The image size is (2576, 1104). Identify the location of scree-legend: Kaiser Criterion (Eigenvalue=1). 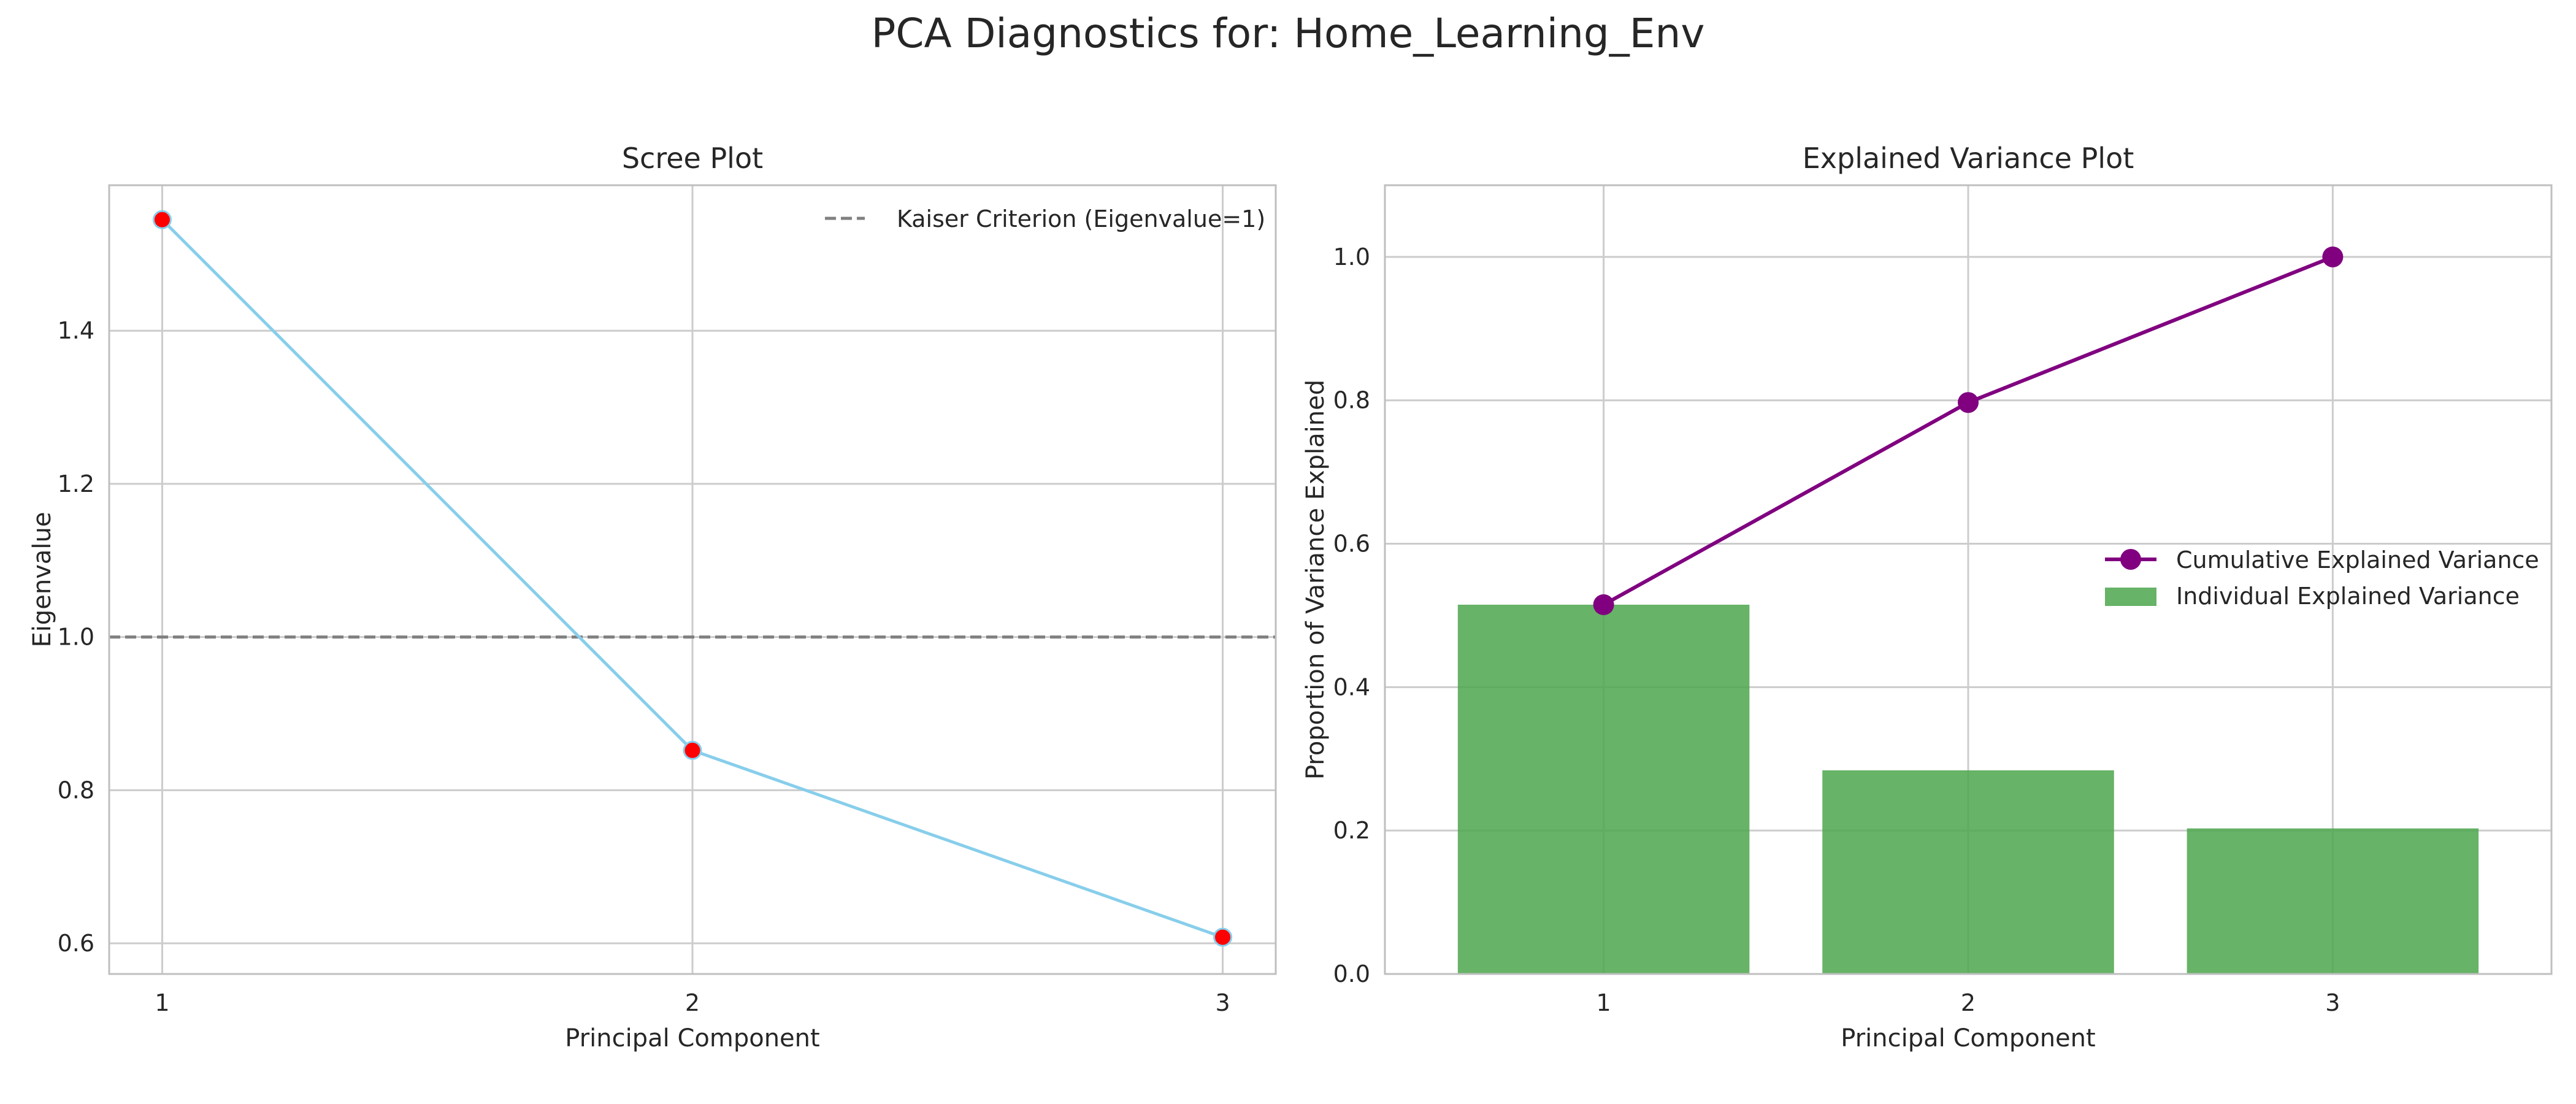
(1045, 218).